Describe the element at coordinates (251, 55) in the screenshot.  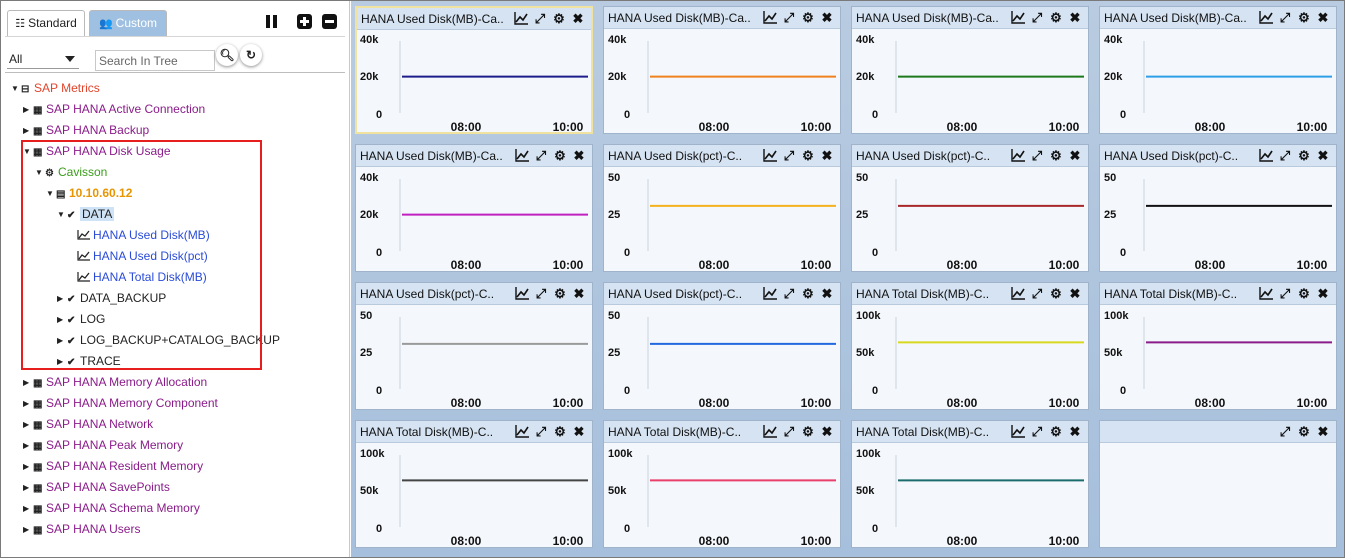
I see `refresh-button: ↻` at that location.